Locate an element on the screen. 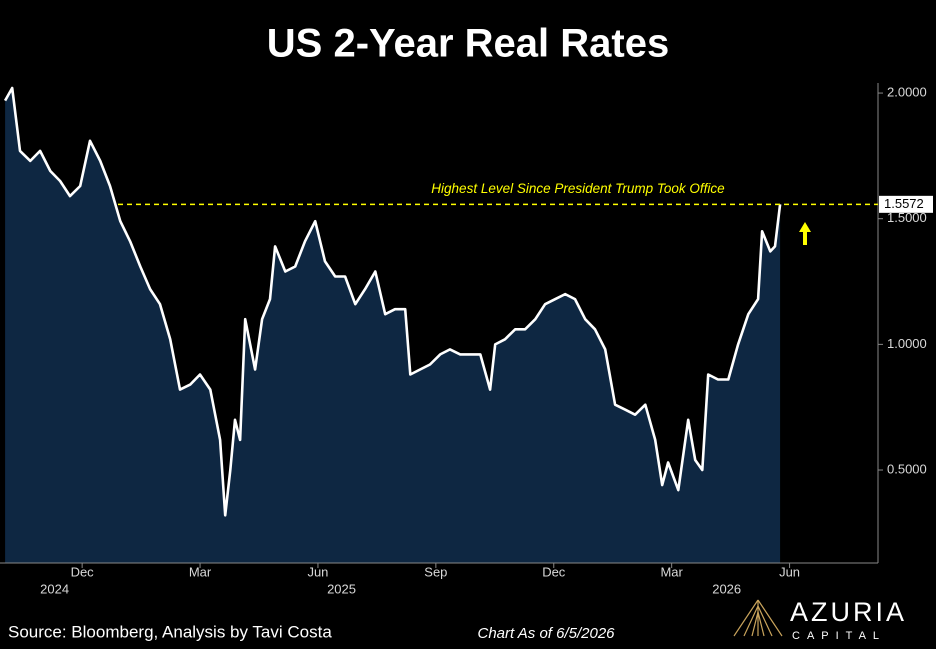 Image resolution: width=936 pixels, height=649 pixels. brand-tagline: CAPITAL is located at coordinates (839, 636).